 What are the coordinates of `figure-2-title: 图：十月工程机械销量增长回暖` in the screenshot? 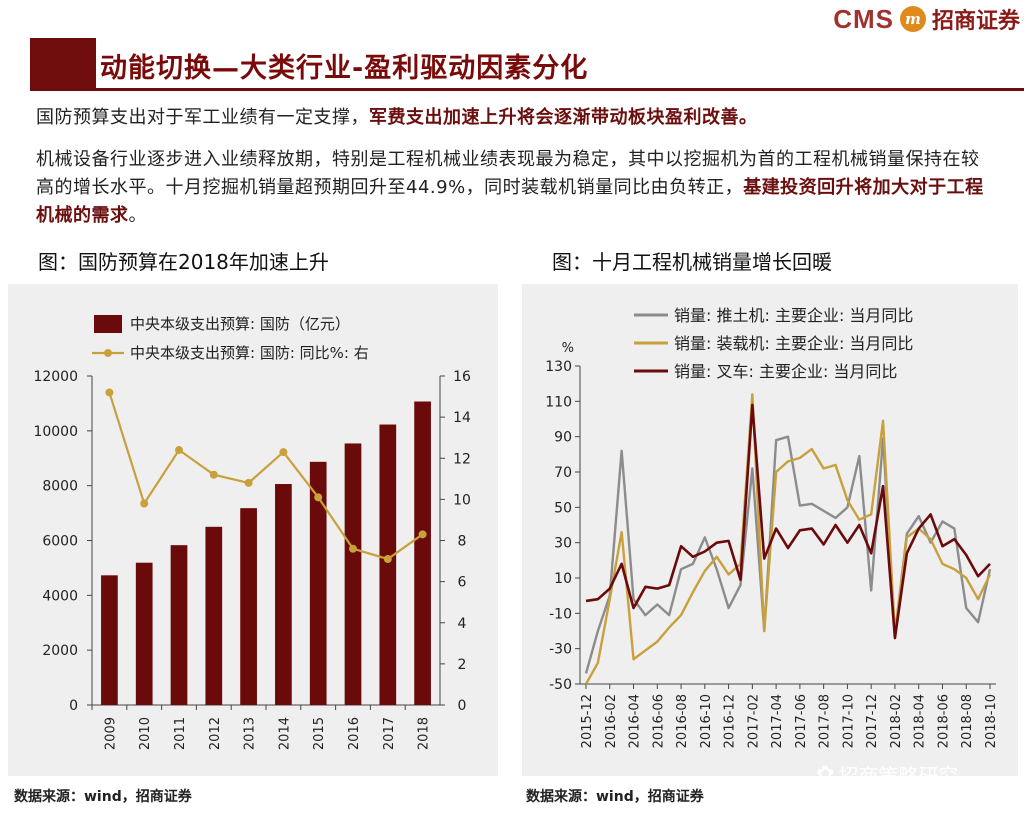 It's located at (692, 262).